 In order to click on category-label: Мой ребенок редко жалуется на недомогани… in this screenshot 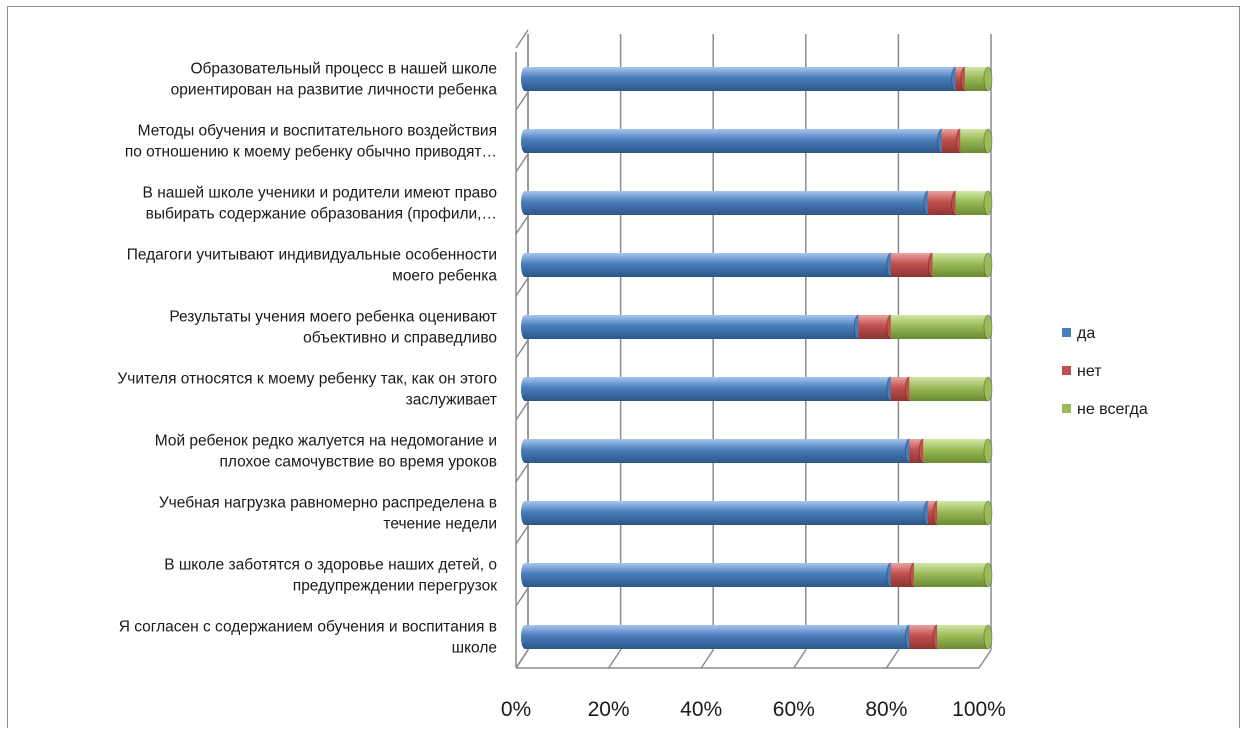, I will do `click(326, 452)`.